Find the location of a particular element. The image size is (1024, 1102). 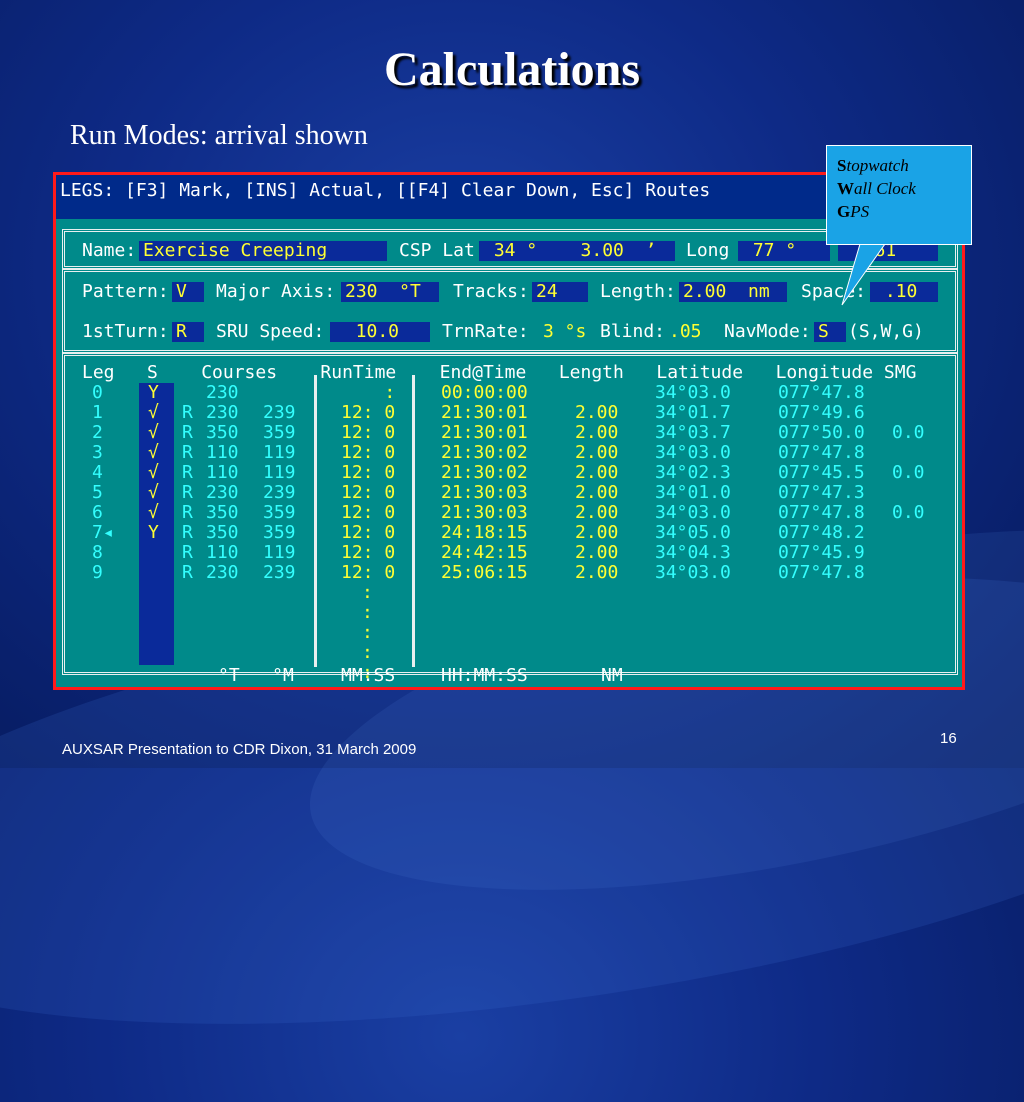

length-label: Length: is located at coordinates (638, 291).